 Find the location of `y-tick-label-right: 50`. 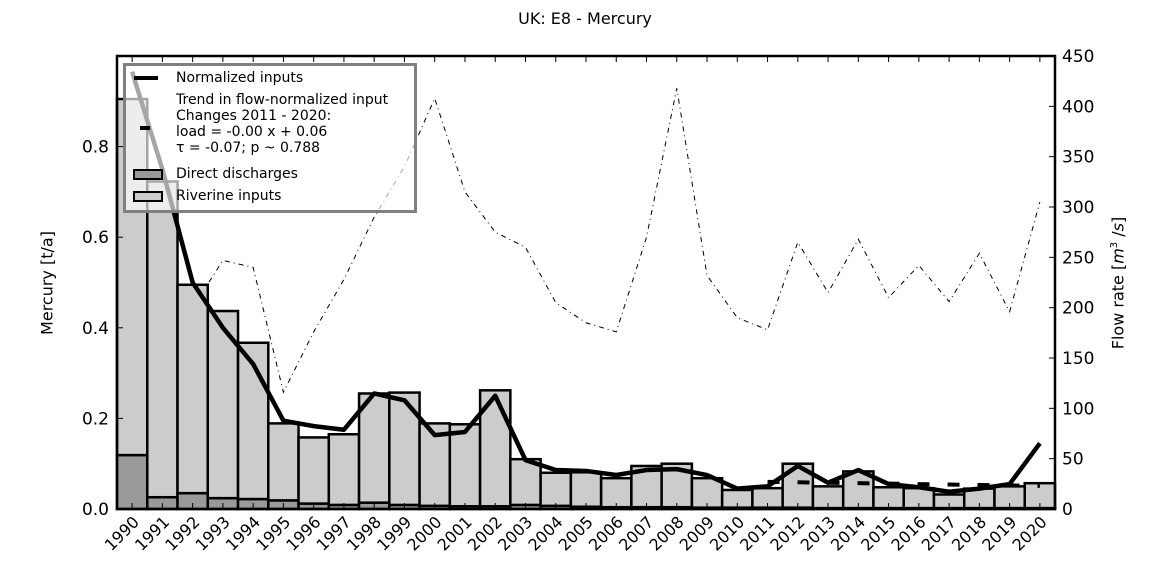

y-tick-label-right: 50 is located at coordinates (1073, 460).